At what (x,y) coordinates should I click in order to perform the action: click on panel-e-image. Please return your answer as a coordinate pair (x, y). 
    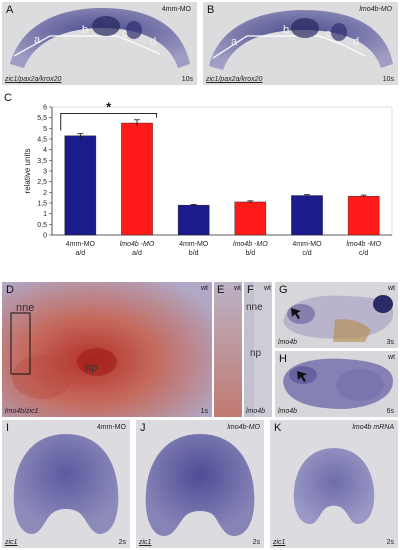
    Looking at the image, I should click on (228, 349).